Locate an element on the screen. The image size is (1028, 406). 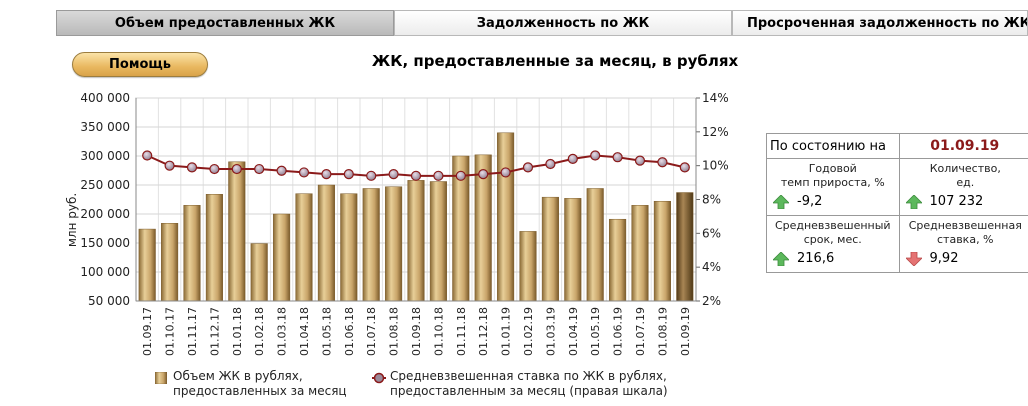
x-tick-label: 01.05.18 is located at coordinates (326, 331).